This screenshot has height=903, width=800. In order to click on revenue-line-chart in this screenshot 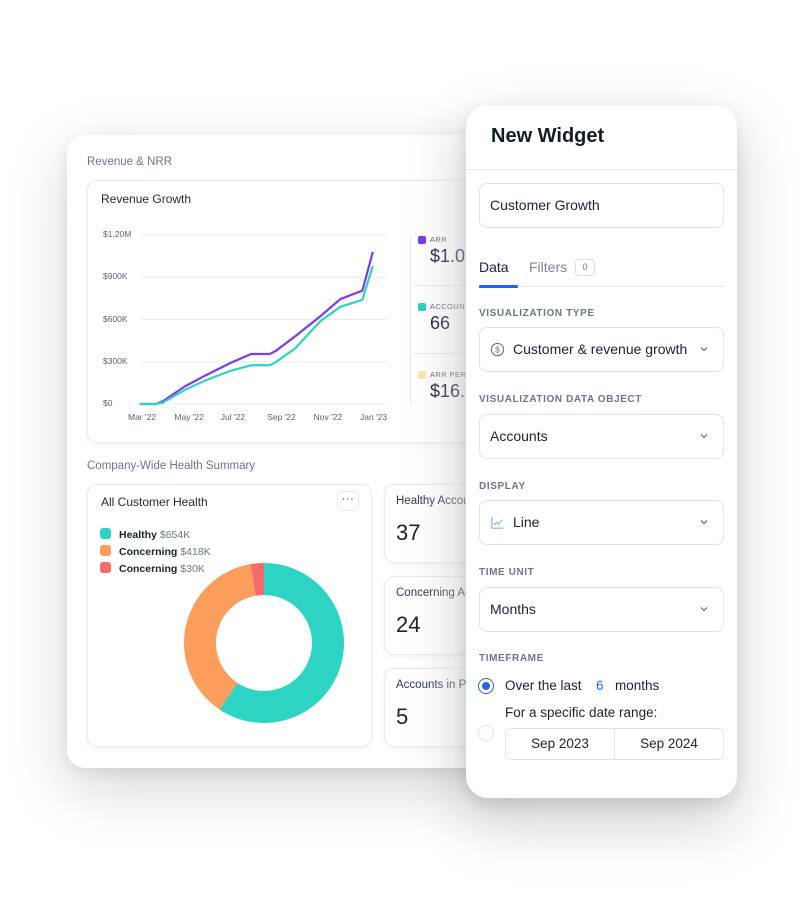, I will do `click(238, 326)`.